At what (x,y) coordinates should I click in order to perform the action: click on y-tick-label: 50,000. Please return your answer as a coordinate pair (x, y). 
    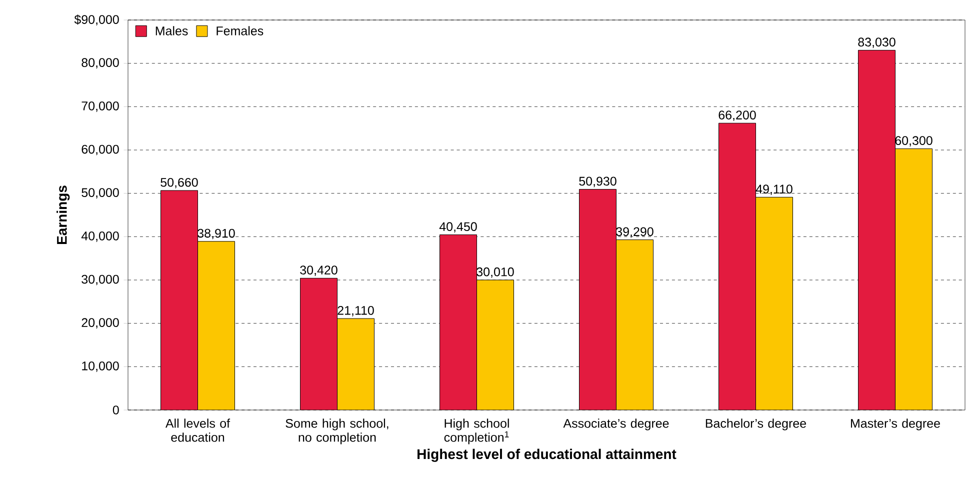
    Looking at the image, I should click on (100, 193).